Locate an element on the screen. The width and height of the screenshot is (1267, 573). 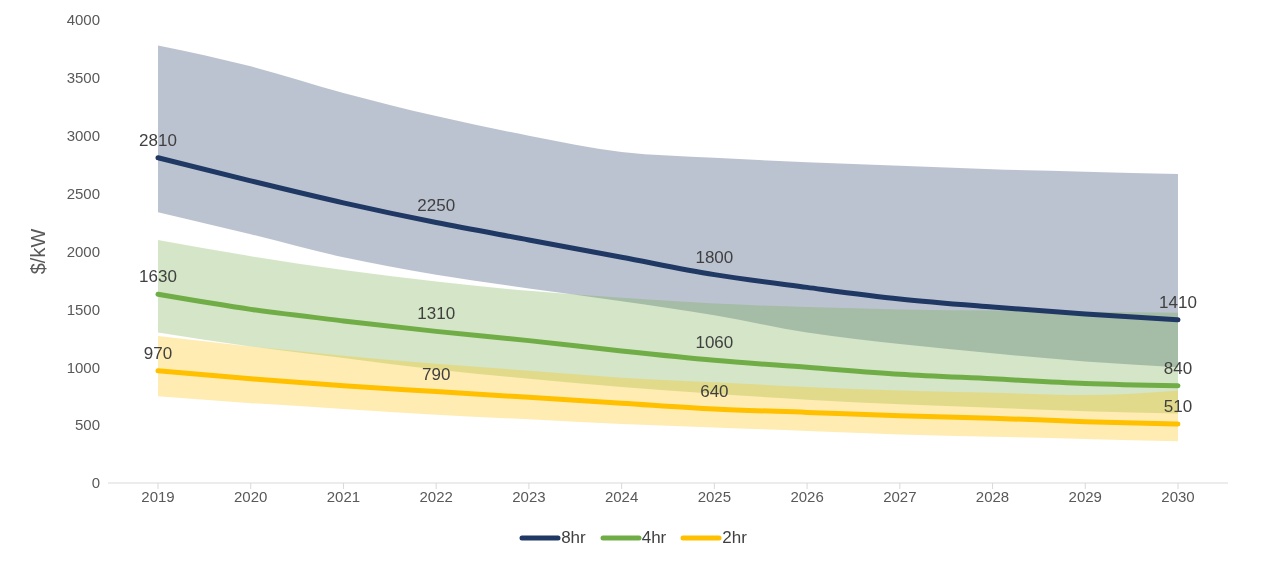
x-tick-label: 2028 is located at coordinates (992, 496).